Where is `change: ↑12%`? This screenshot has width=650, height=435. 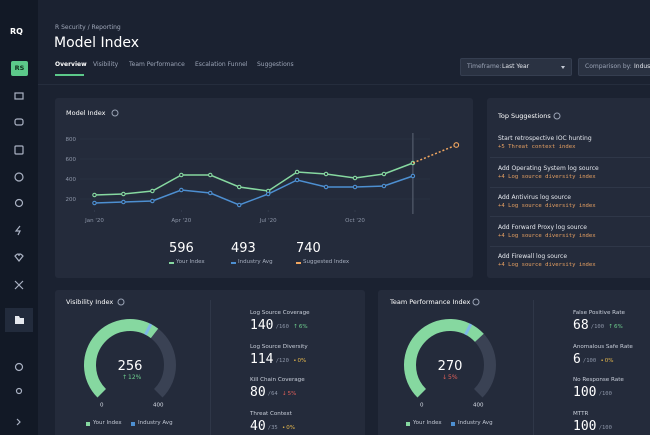 change: ↑12% is located at coordinates (131, 377).